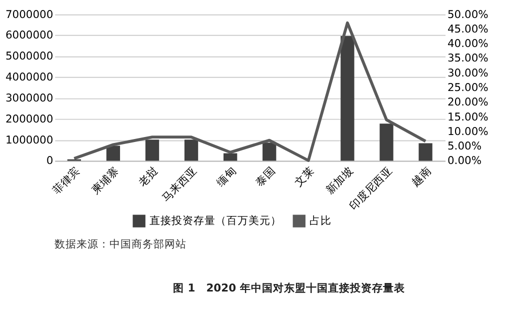 The width and height of the screenshot is (528, 330). I want to click on y2-tick-label: 45.00%, so click(467, 29).